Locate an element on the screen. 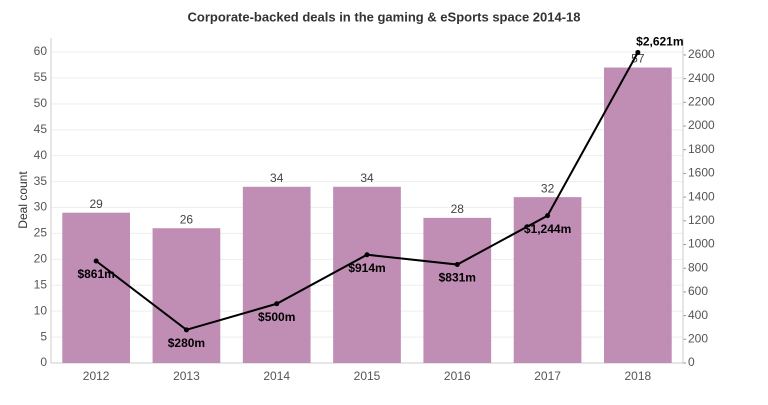 The width and height of the screenshot is (768, 405). line-value-label: $914m is located at coordinates (366, 268).